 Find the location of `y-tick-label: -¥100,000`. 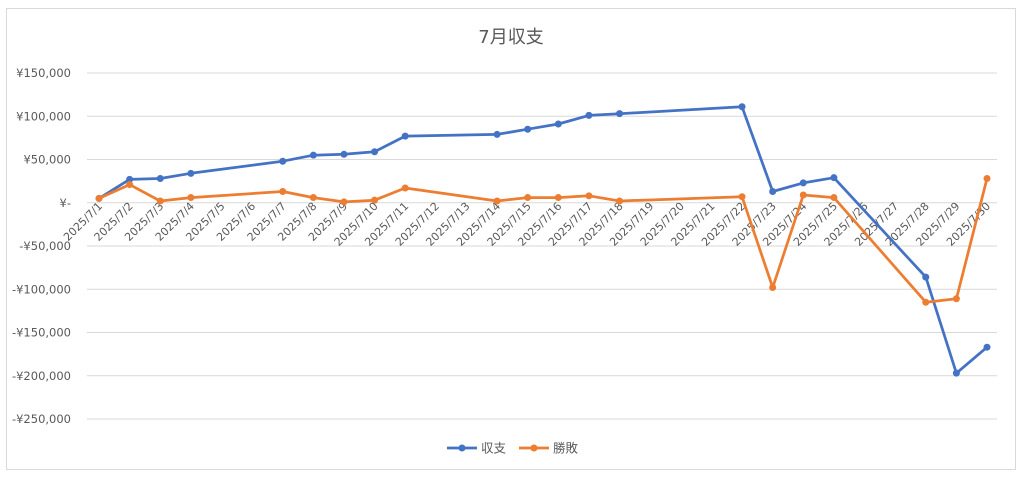

y-tick-label: -¥100,000 is located at coordinates (41, 289).